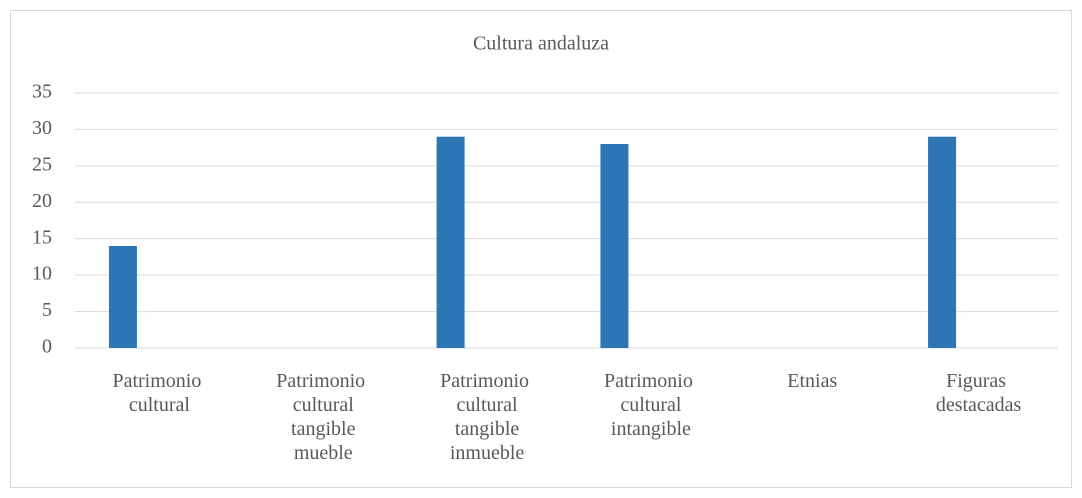  What do you see at coordinates (42, 237) in the screenshot?
I see `y-tick-label: 15` at bounding box center [42, 237].